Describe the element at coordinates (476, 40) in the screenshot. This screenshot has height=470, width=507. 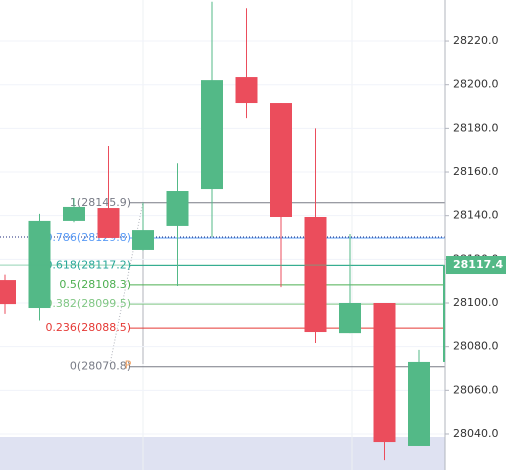
I see `y-tick-label: 28220.0` at that location.